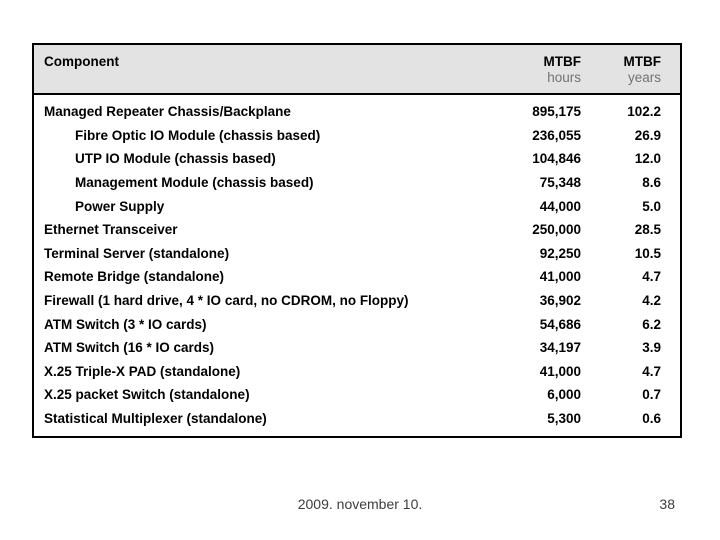 The height and width of the screenshot is (540, 720). I want to click on component-name-cell: Terminal Server (standalone), so click(137, 253).